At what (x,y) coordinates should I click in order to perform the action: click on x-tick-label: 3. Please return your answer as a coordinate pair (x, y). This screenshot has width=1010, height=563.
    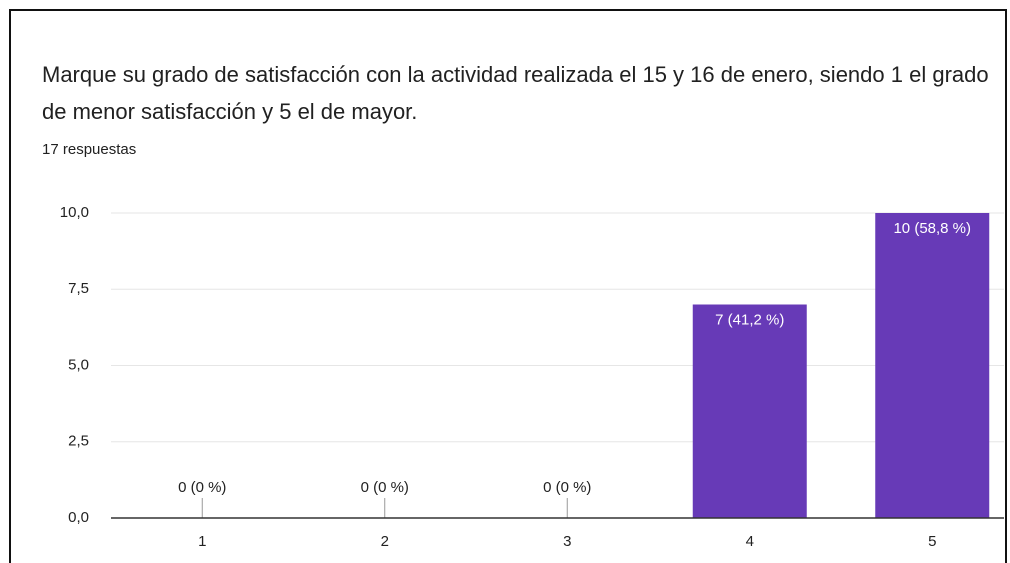
    Looking at the image, I should click on (567, 541).